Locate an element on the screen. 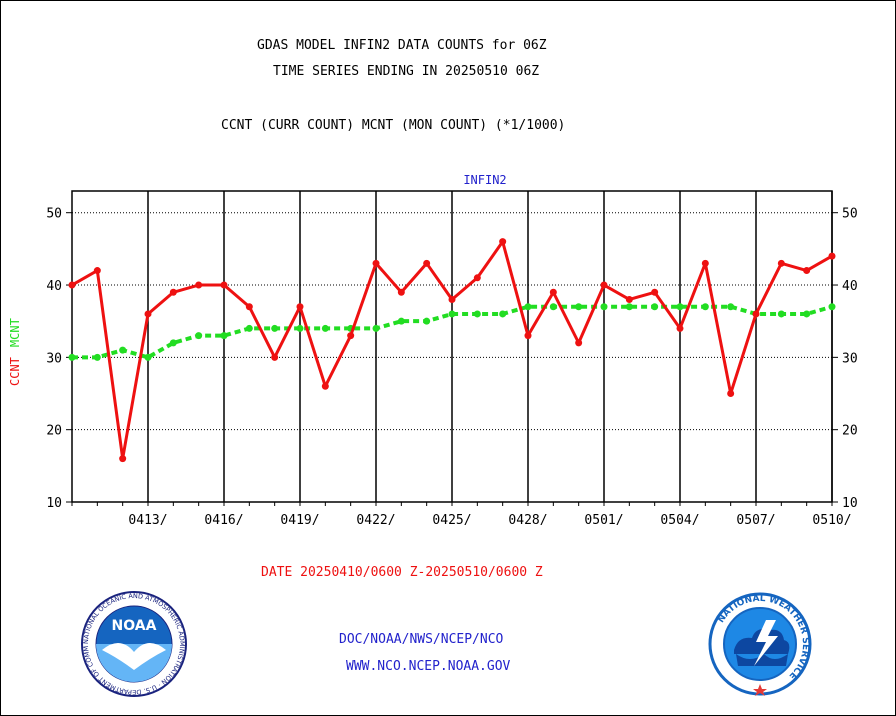 The width and height of the screenshot is (896, 716). chart-title-line2: TIME SERIES ENDING IN 20250510 06Z is located at coordinates (406, 71).